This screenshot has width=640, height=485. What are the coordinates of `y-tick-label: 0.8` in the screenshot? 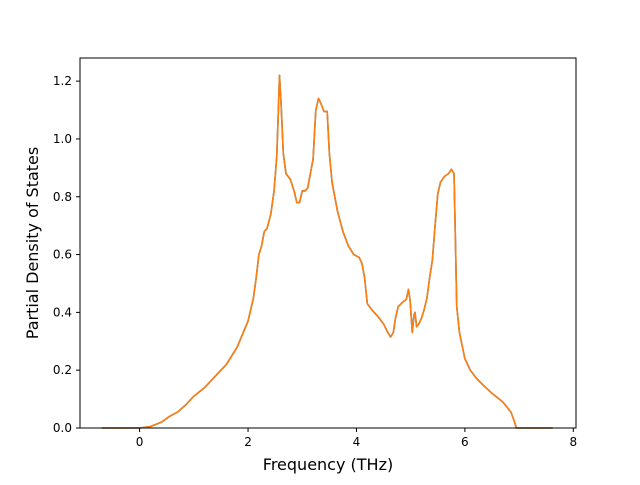 It's located at (62, 197).